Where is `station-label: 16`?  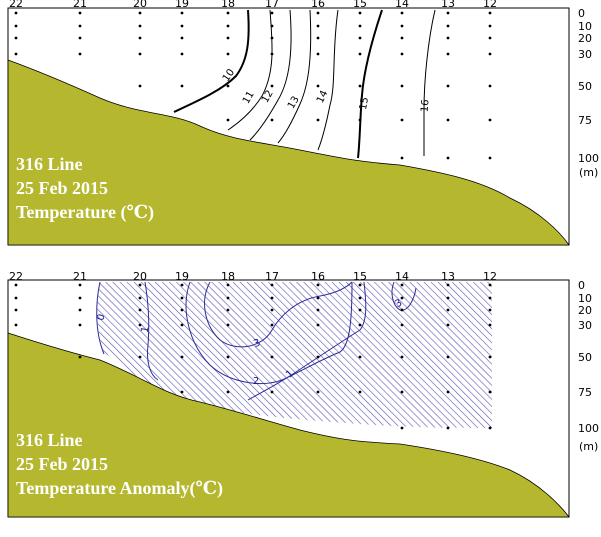
station-label: 16 is located at coordinates (318, 5).